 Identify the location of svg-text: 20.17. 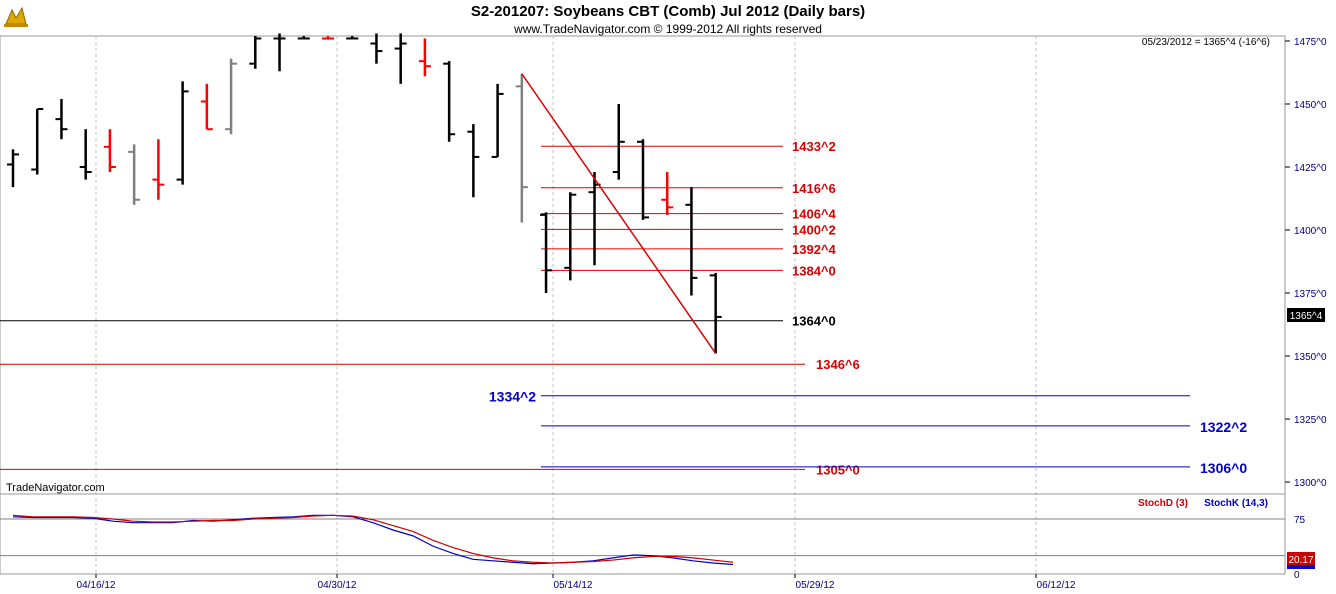
(1300, 560).